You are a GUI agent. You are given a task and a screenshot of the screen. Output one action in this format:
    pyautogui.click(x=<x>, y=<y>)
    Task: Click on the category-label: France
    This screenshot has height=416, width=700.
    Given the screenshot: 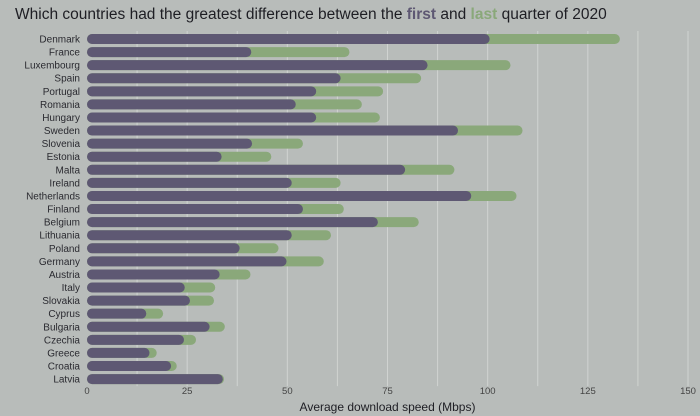 What is the action you would take?
    pyautogui.click(x=65, y=53)
    